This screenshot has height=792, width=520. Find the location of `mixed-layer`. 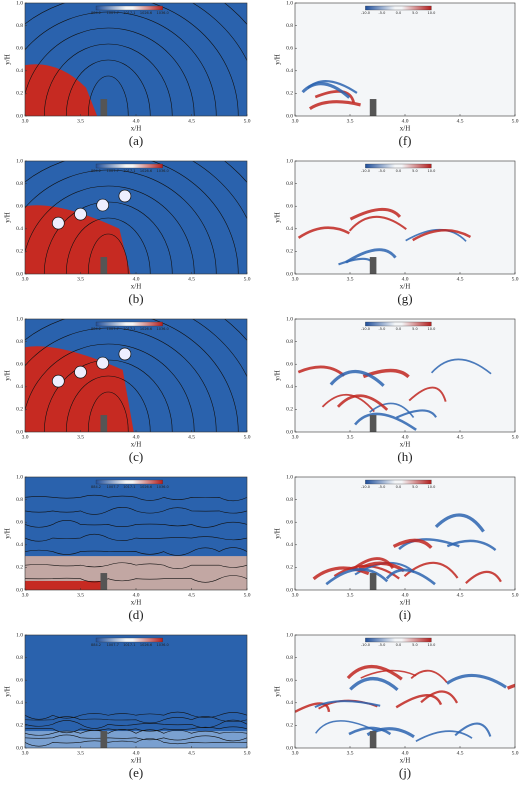

mixed-layer is located at coordinates (136, 739).